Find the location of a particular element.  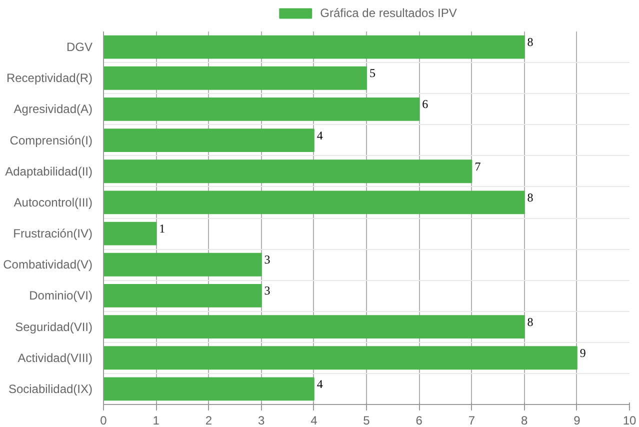

y-tick-label: DGV is located at coordinates (79, 47).